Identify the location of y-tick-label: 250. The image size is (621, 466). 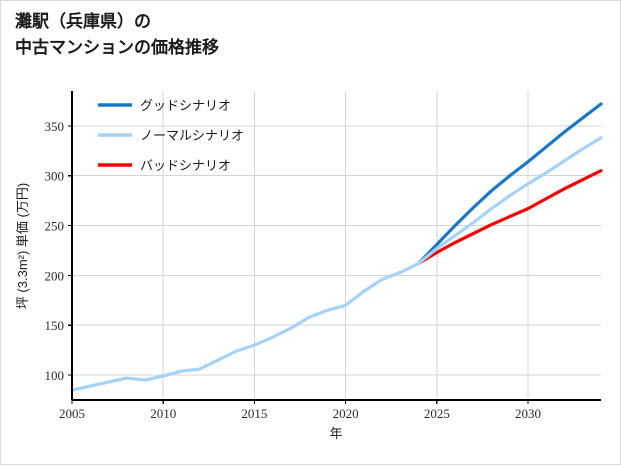
(55, 226).